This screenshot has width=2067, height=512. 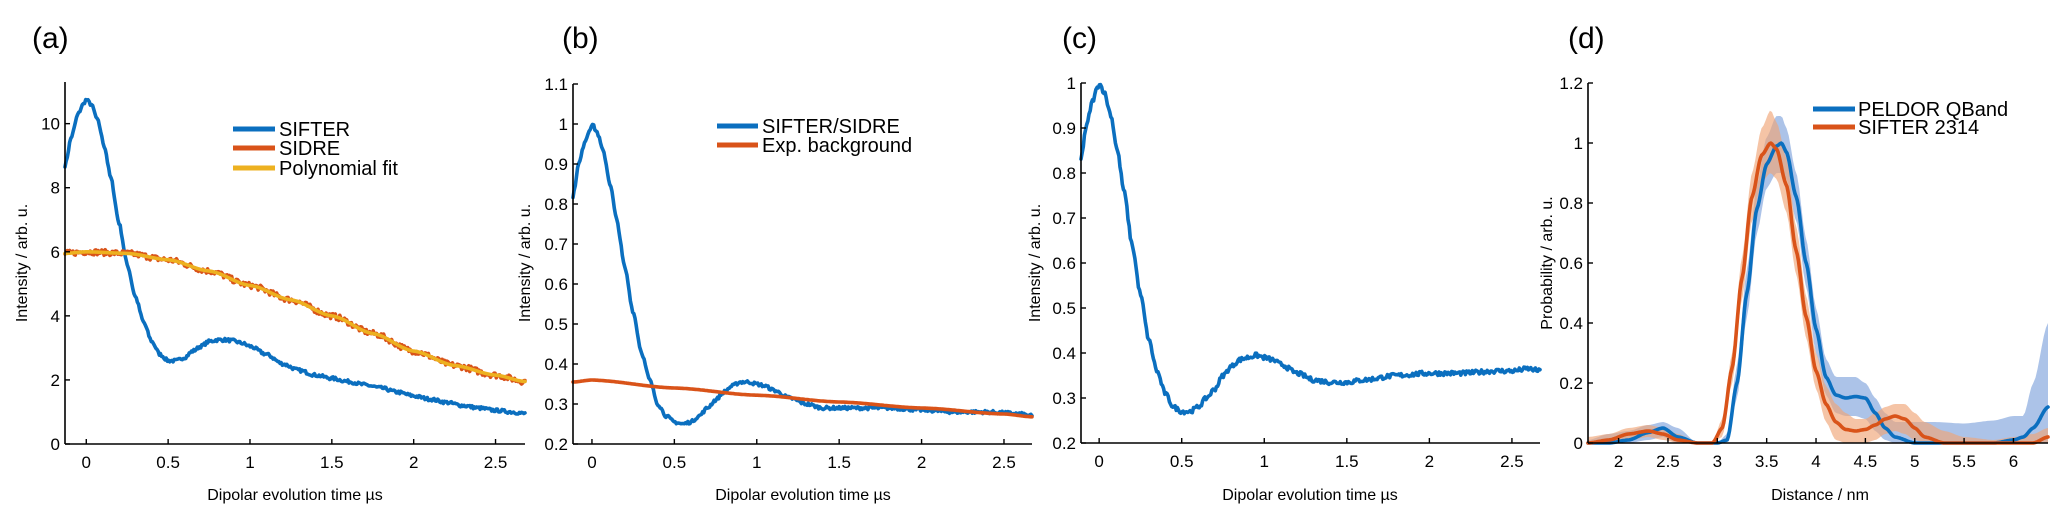 I want to click on series-line-polynomial-fit, so click(x=295, y=317).